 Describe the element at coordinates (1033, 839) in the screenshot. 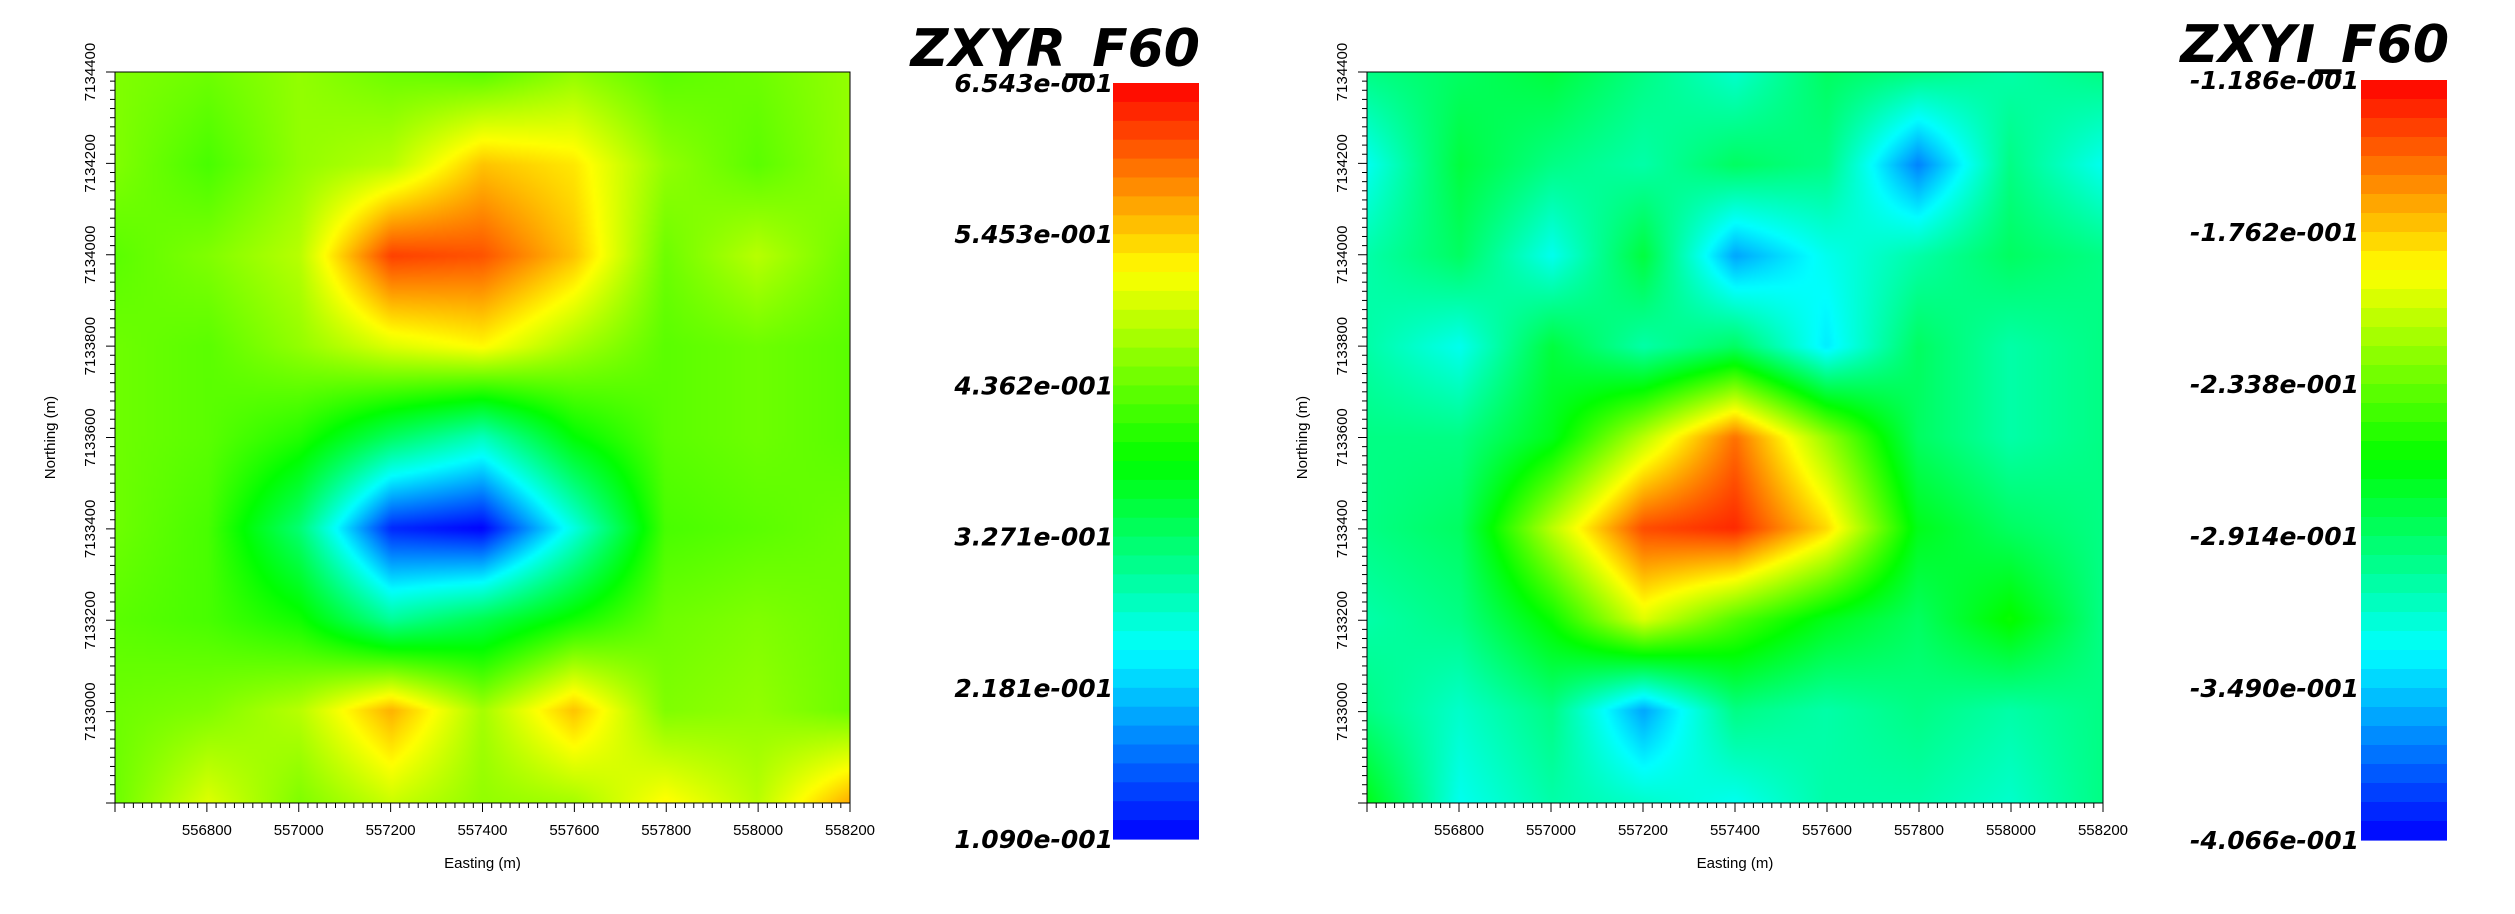

I see `colorbar-label: 1.090e-001` at that location.